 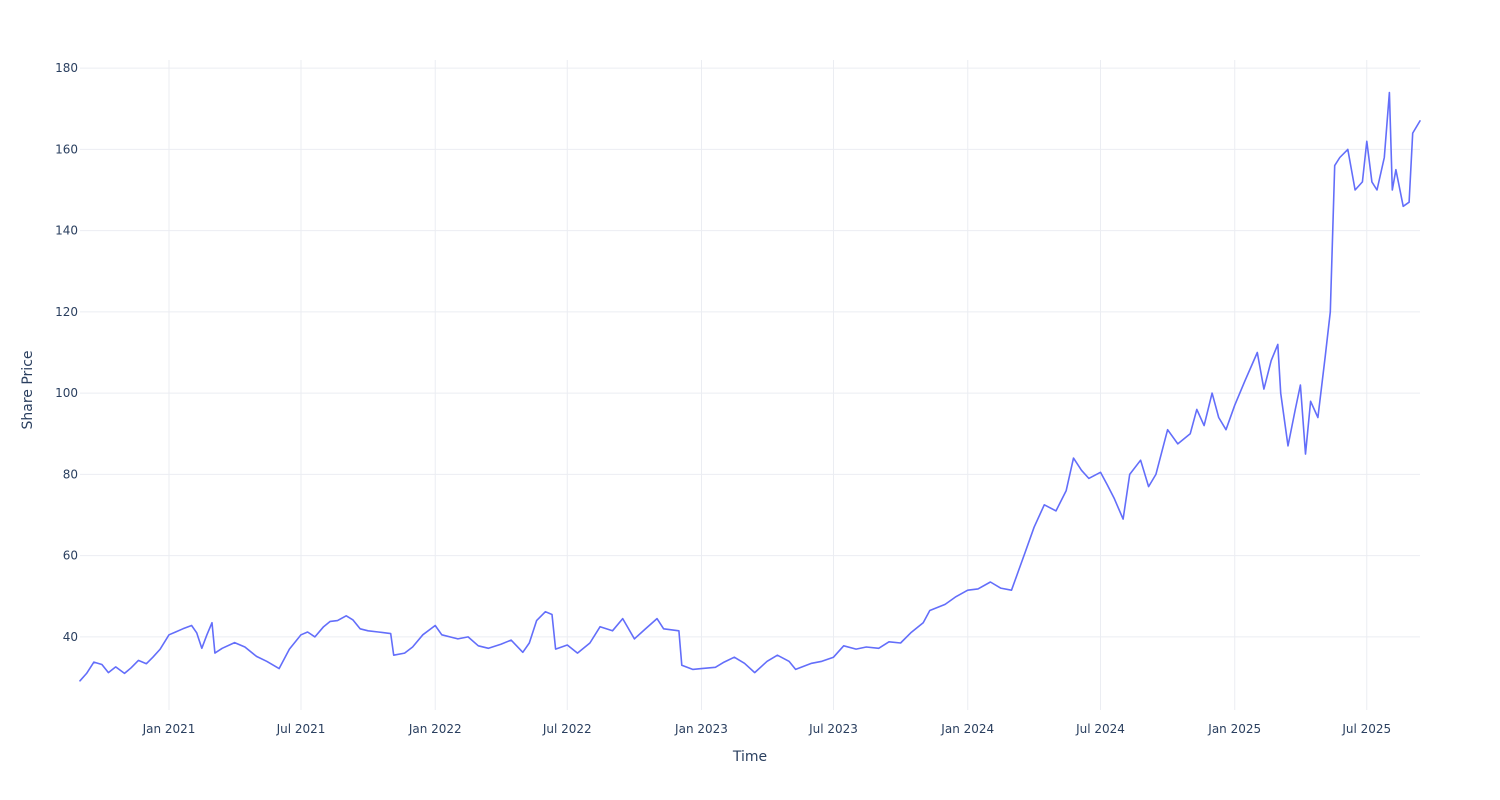 What do you see at coordinates (1234, 729) in the screenshot?
I see `x-tick-label: Jan 2025` at bounding box center [1234, 729].